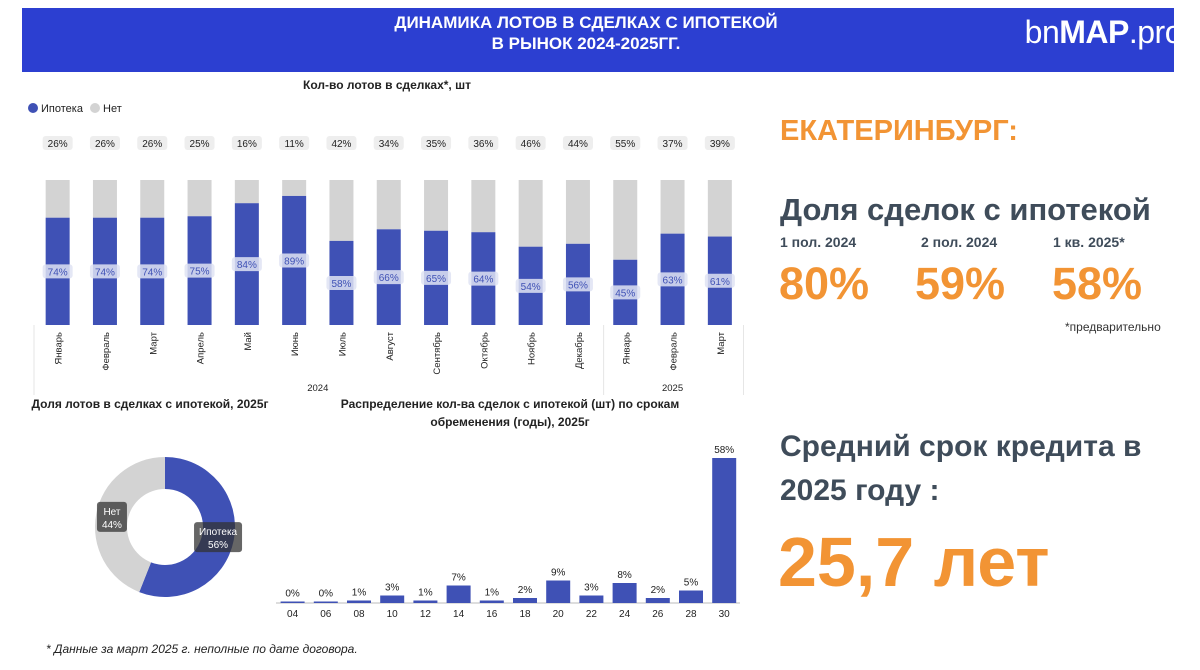 The width and height of the screenshot is (1200, 670). Describe the element at coordinates (359, 614) in the screenshot. I see `term-x-tick-label: 08` at that location.